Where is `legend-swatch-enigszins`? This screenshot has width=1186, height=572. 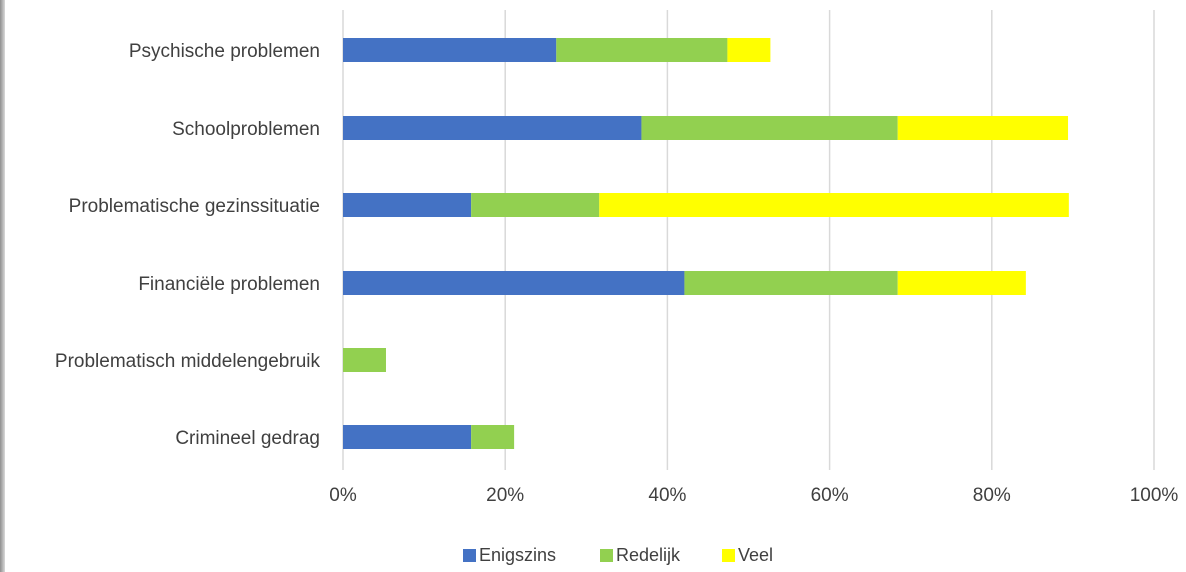 legend-swatch-enigszins is located at coordinates (469, 555).